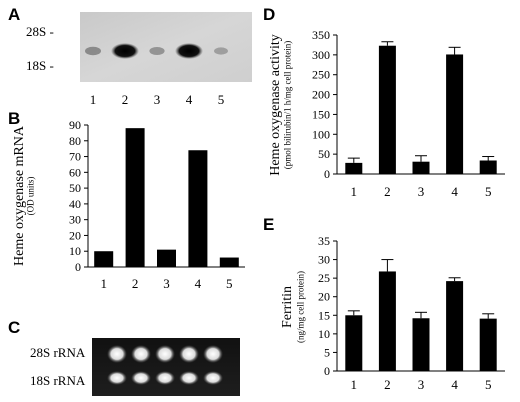 Image resolution: width=520 pixels, height=402 pixels. Describe the element at coordinates (14, 14) in the screenshot. I see `panel-a-letter: A` at that location.